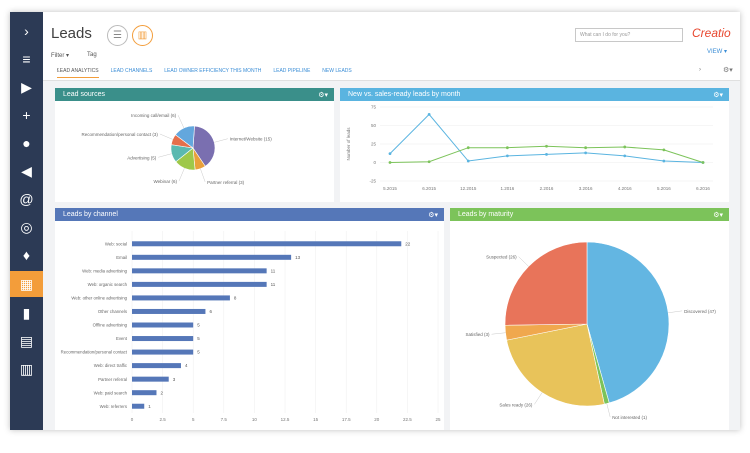  Describe the element at coordinates (26, 368) in the screenshot. I see `bar-chart-icon: ▥` at that location.